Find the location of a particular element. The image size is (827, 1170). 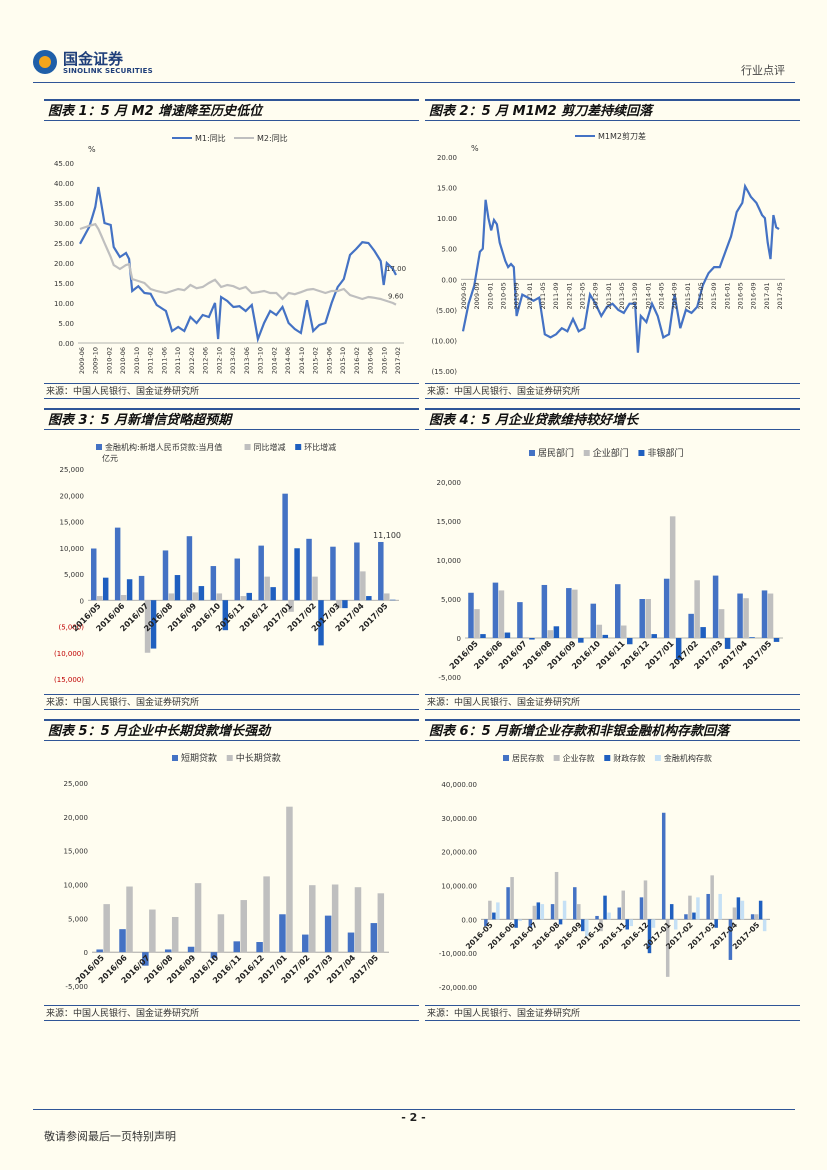

y-tick-label: (5,000) is located at coordinates (71, 628).